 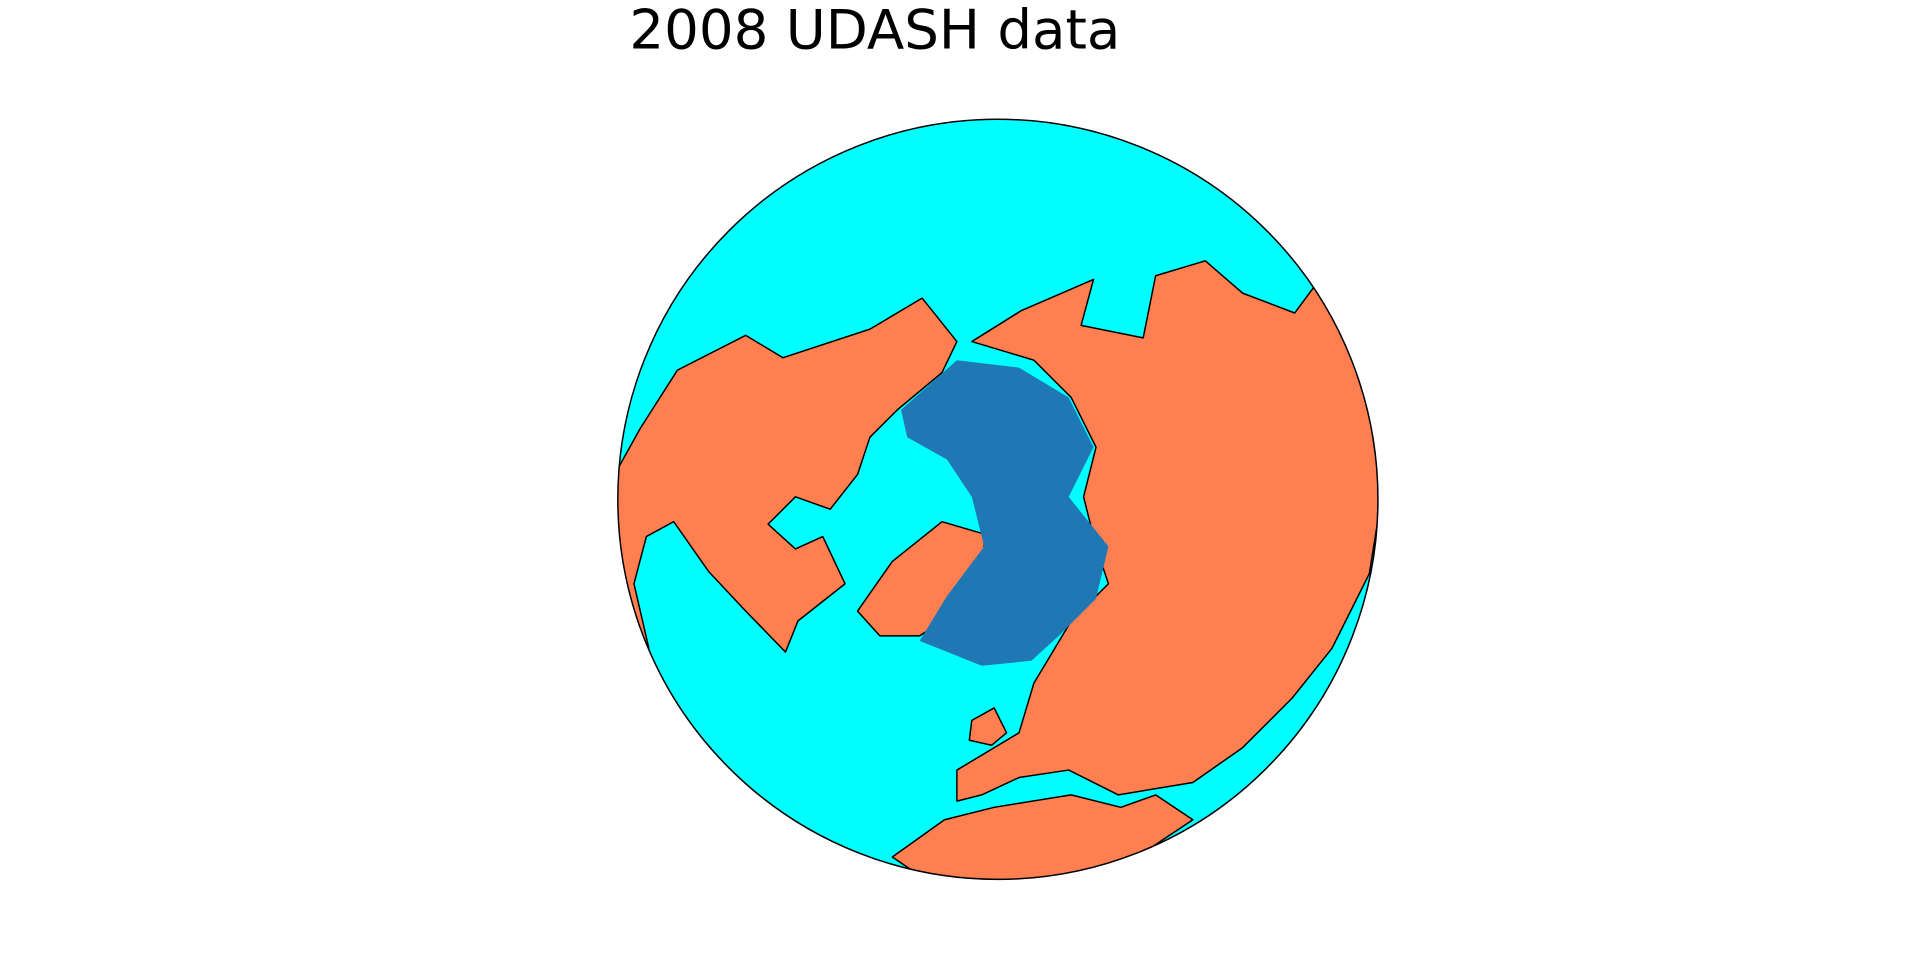 I want to click on sample-locations, so click(x=1005, y=513).